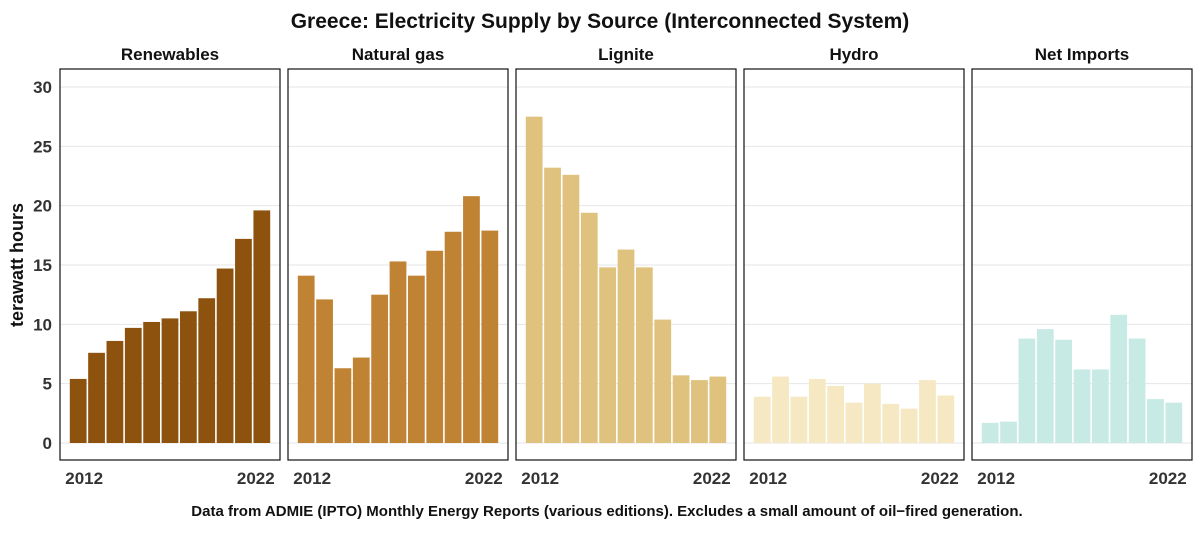  What do you see at coordinates (47, 443) in the screenshot?
I see `y-tick-label: 0` at bounding box center [47, 443].